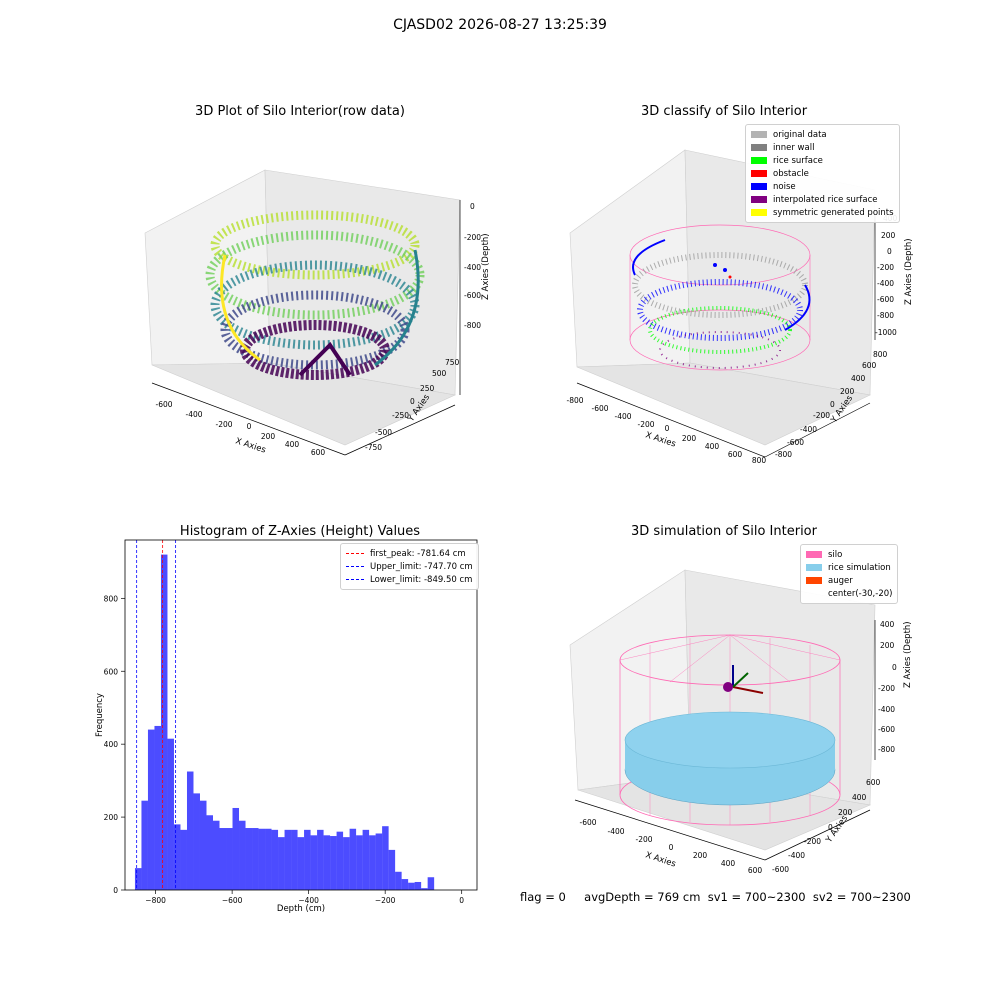 The image size is (1000, 1000). Describe the element at coordinates (421, 566) in the screenshot. I see `legend-label: Upper_limit: -747.70 cm` at that location.